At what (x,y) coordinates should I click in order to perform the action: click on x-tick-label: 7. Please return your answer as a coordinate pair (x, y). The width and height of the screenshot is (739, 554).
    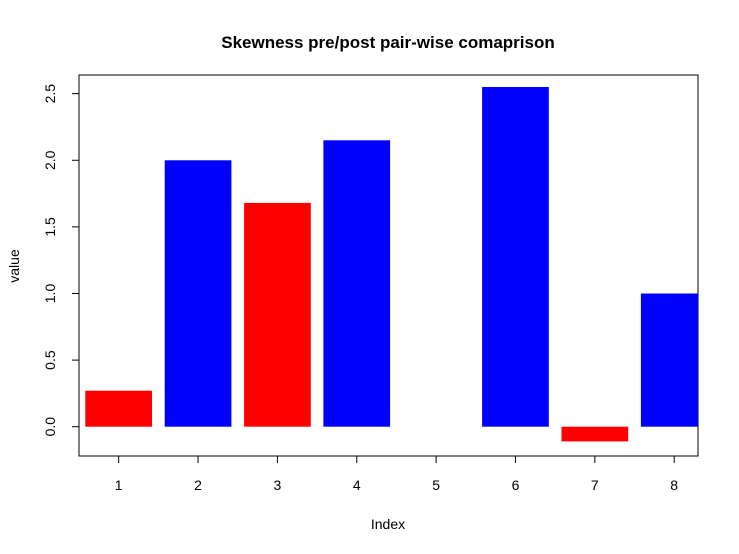
    Looking at the image, I should click on (595, 485).